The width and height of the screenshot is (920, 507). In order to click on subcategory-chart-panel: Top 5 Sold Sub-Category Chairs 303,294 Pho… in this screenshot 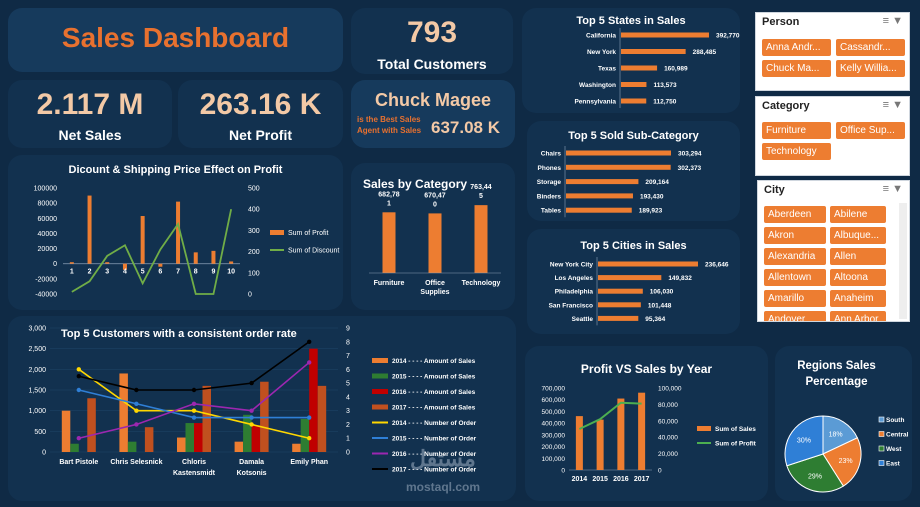, I will do `click(633, 171)`.